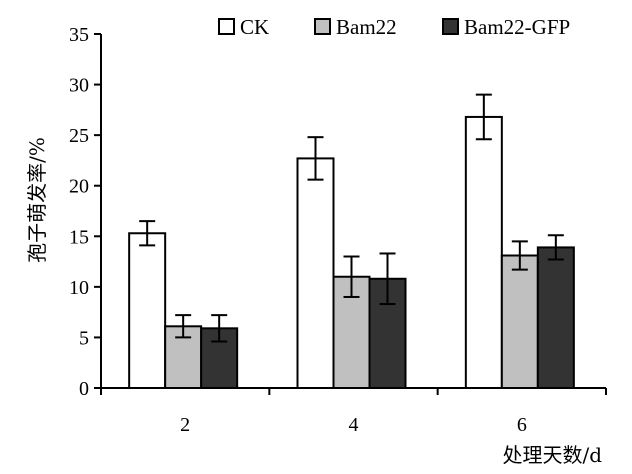 This screenshot has width=632, height=474. What do you see at coordinates (79, 136) in the screenshot?
I see `y-tick-label: 25` at bounding box center [79, 136].